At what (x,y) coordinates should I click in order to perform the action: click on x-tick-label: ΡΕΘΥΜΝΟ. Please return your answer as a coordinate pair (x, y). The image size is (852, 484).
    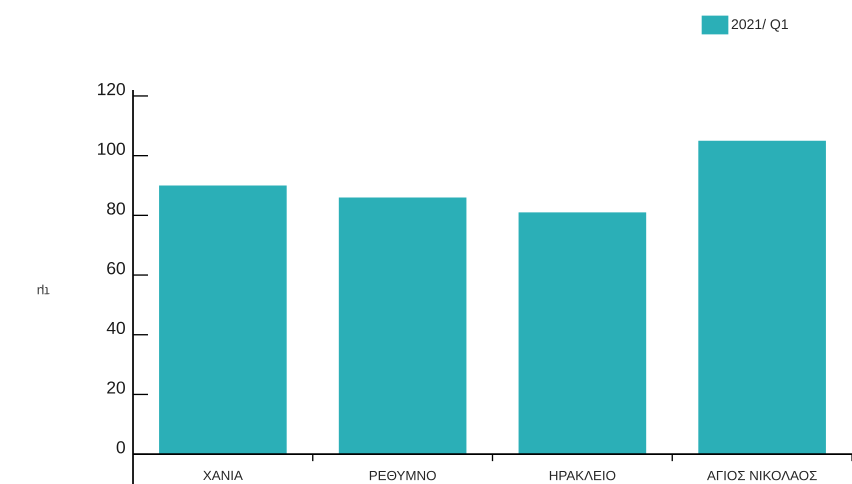
    Looking at the image, I should click on (403, 475).